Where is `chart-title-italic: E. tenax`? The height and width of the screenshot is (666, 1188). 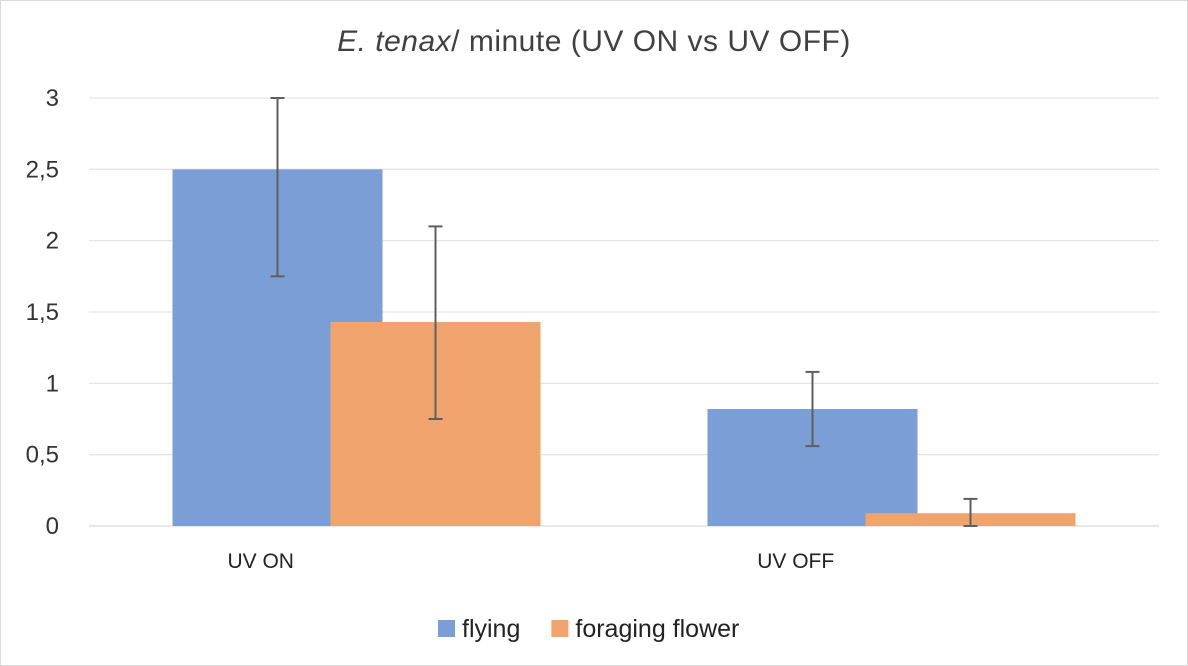 chart-title-italic: E. tenax is located at coordinates (394, 41).